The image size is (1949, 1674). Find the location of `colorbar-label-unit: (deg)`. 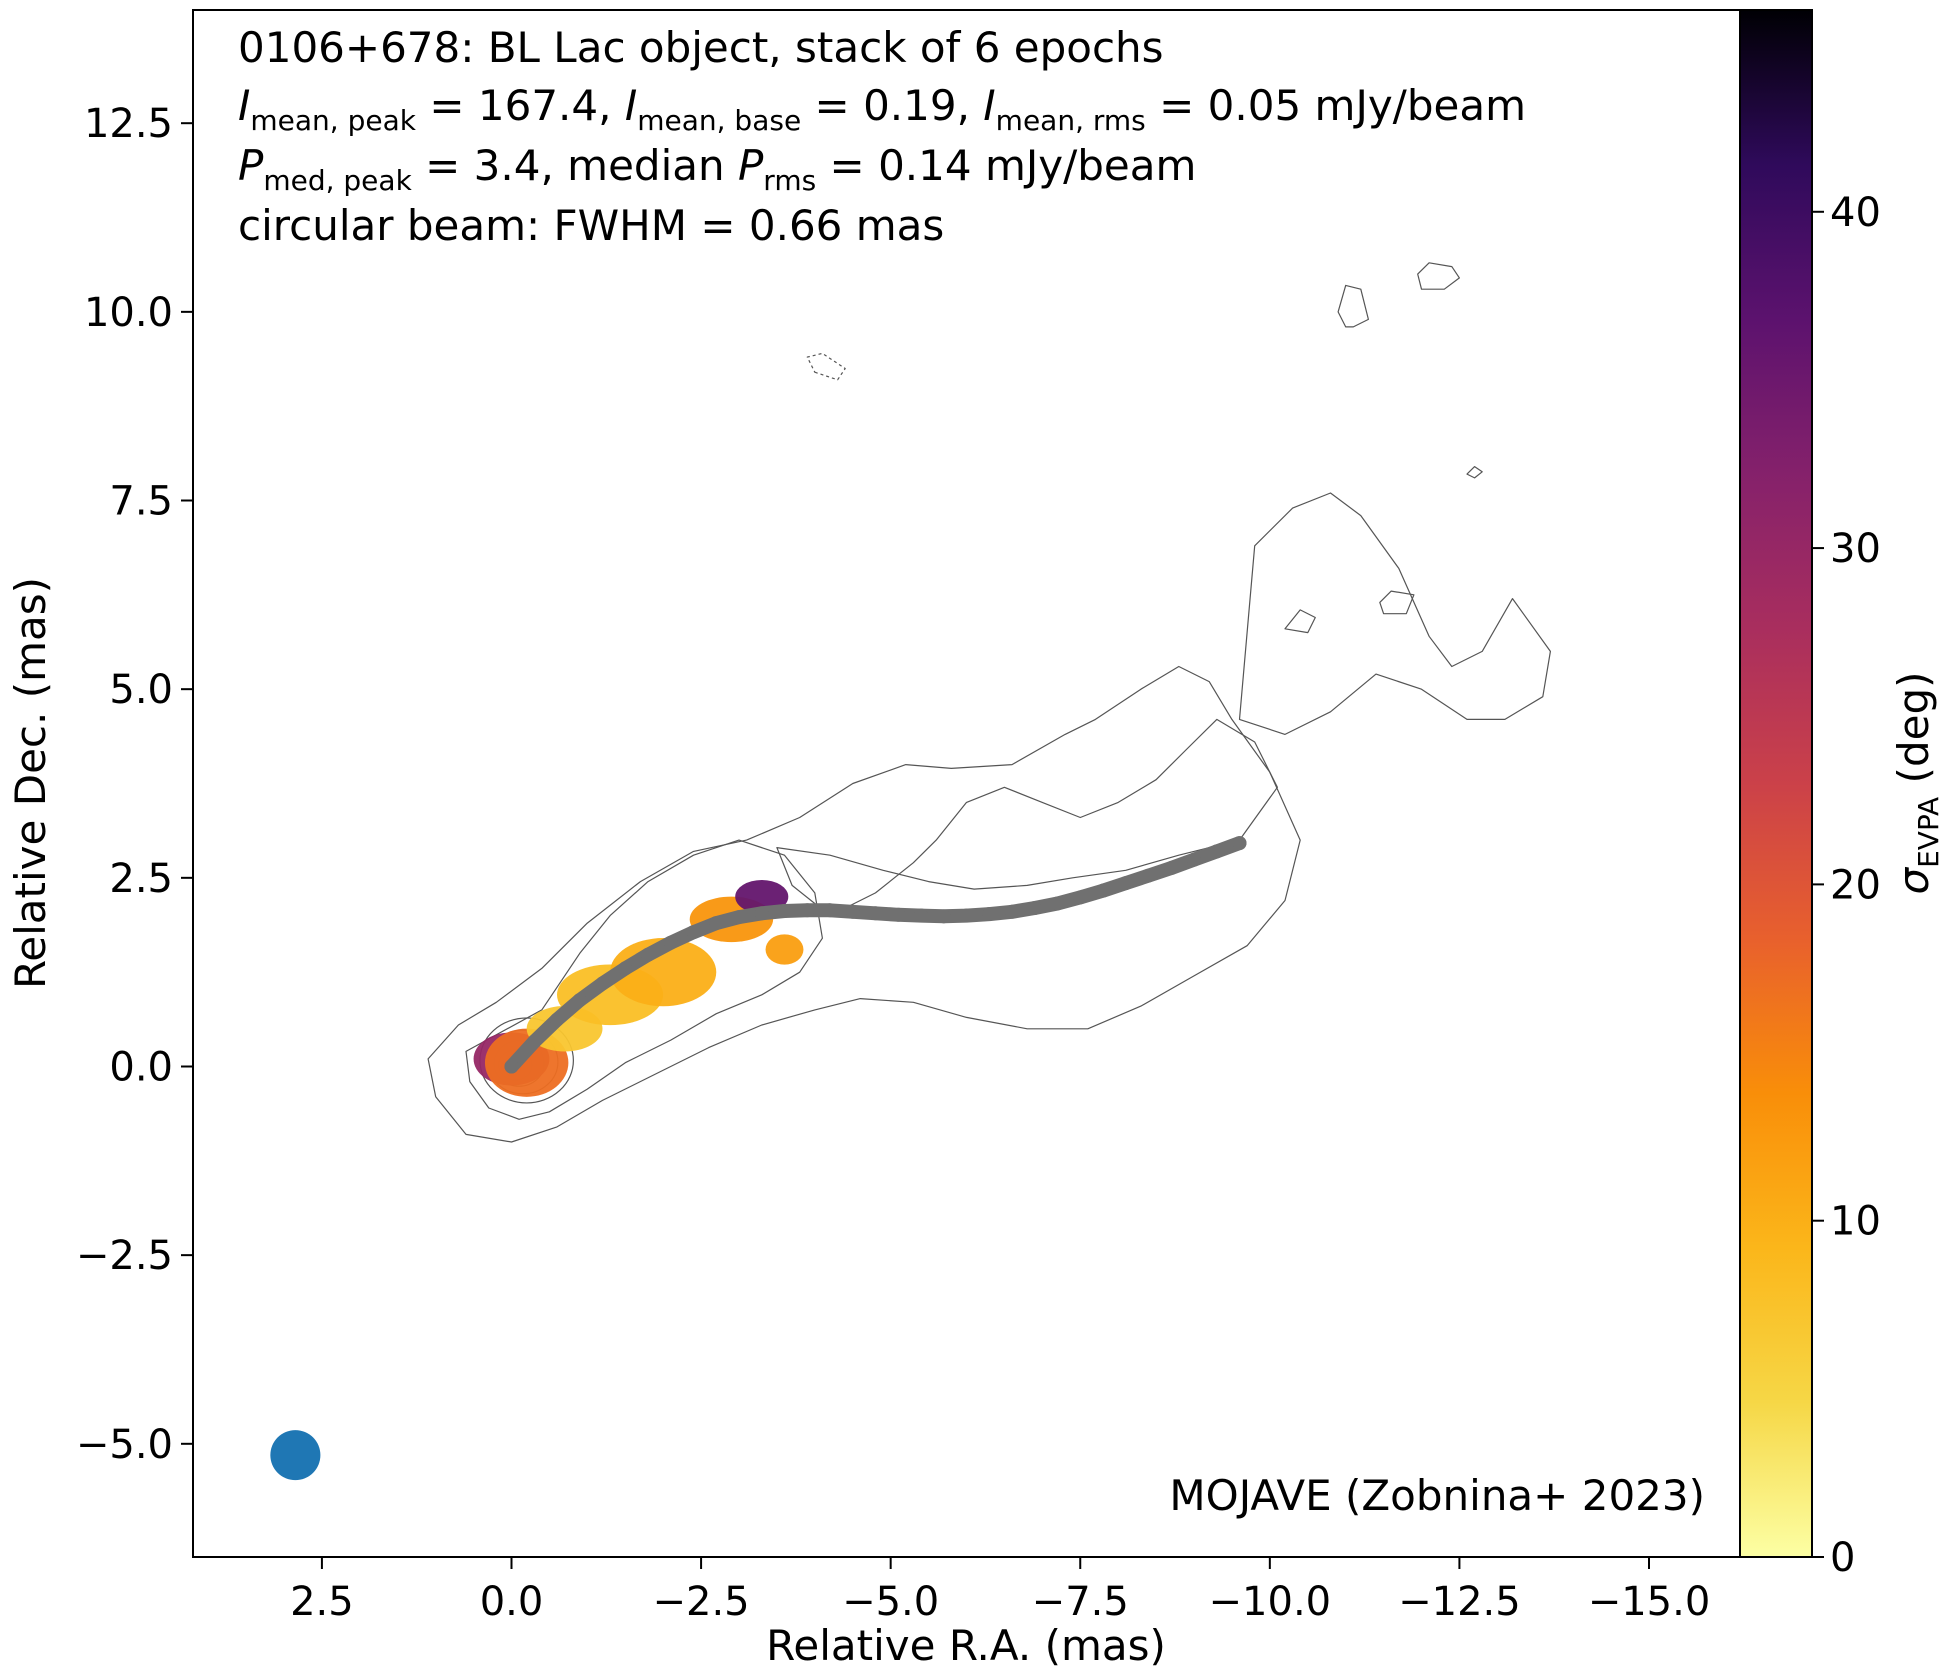

colorbar-label-unit: (deg) is located at coordinates (1913, 733).